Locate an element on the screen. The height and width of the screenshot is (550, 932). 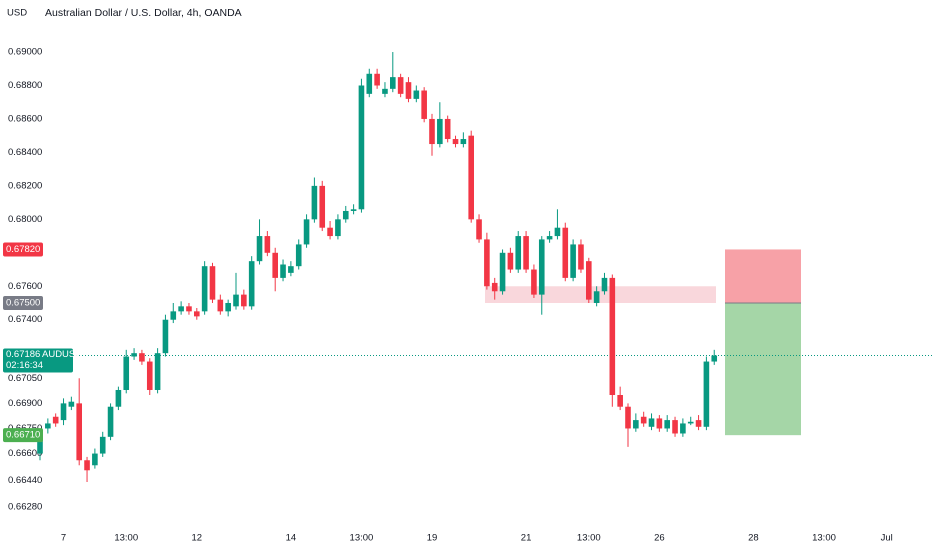
last-price-badge is located at coordinates (38, 360).